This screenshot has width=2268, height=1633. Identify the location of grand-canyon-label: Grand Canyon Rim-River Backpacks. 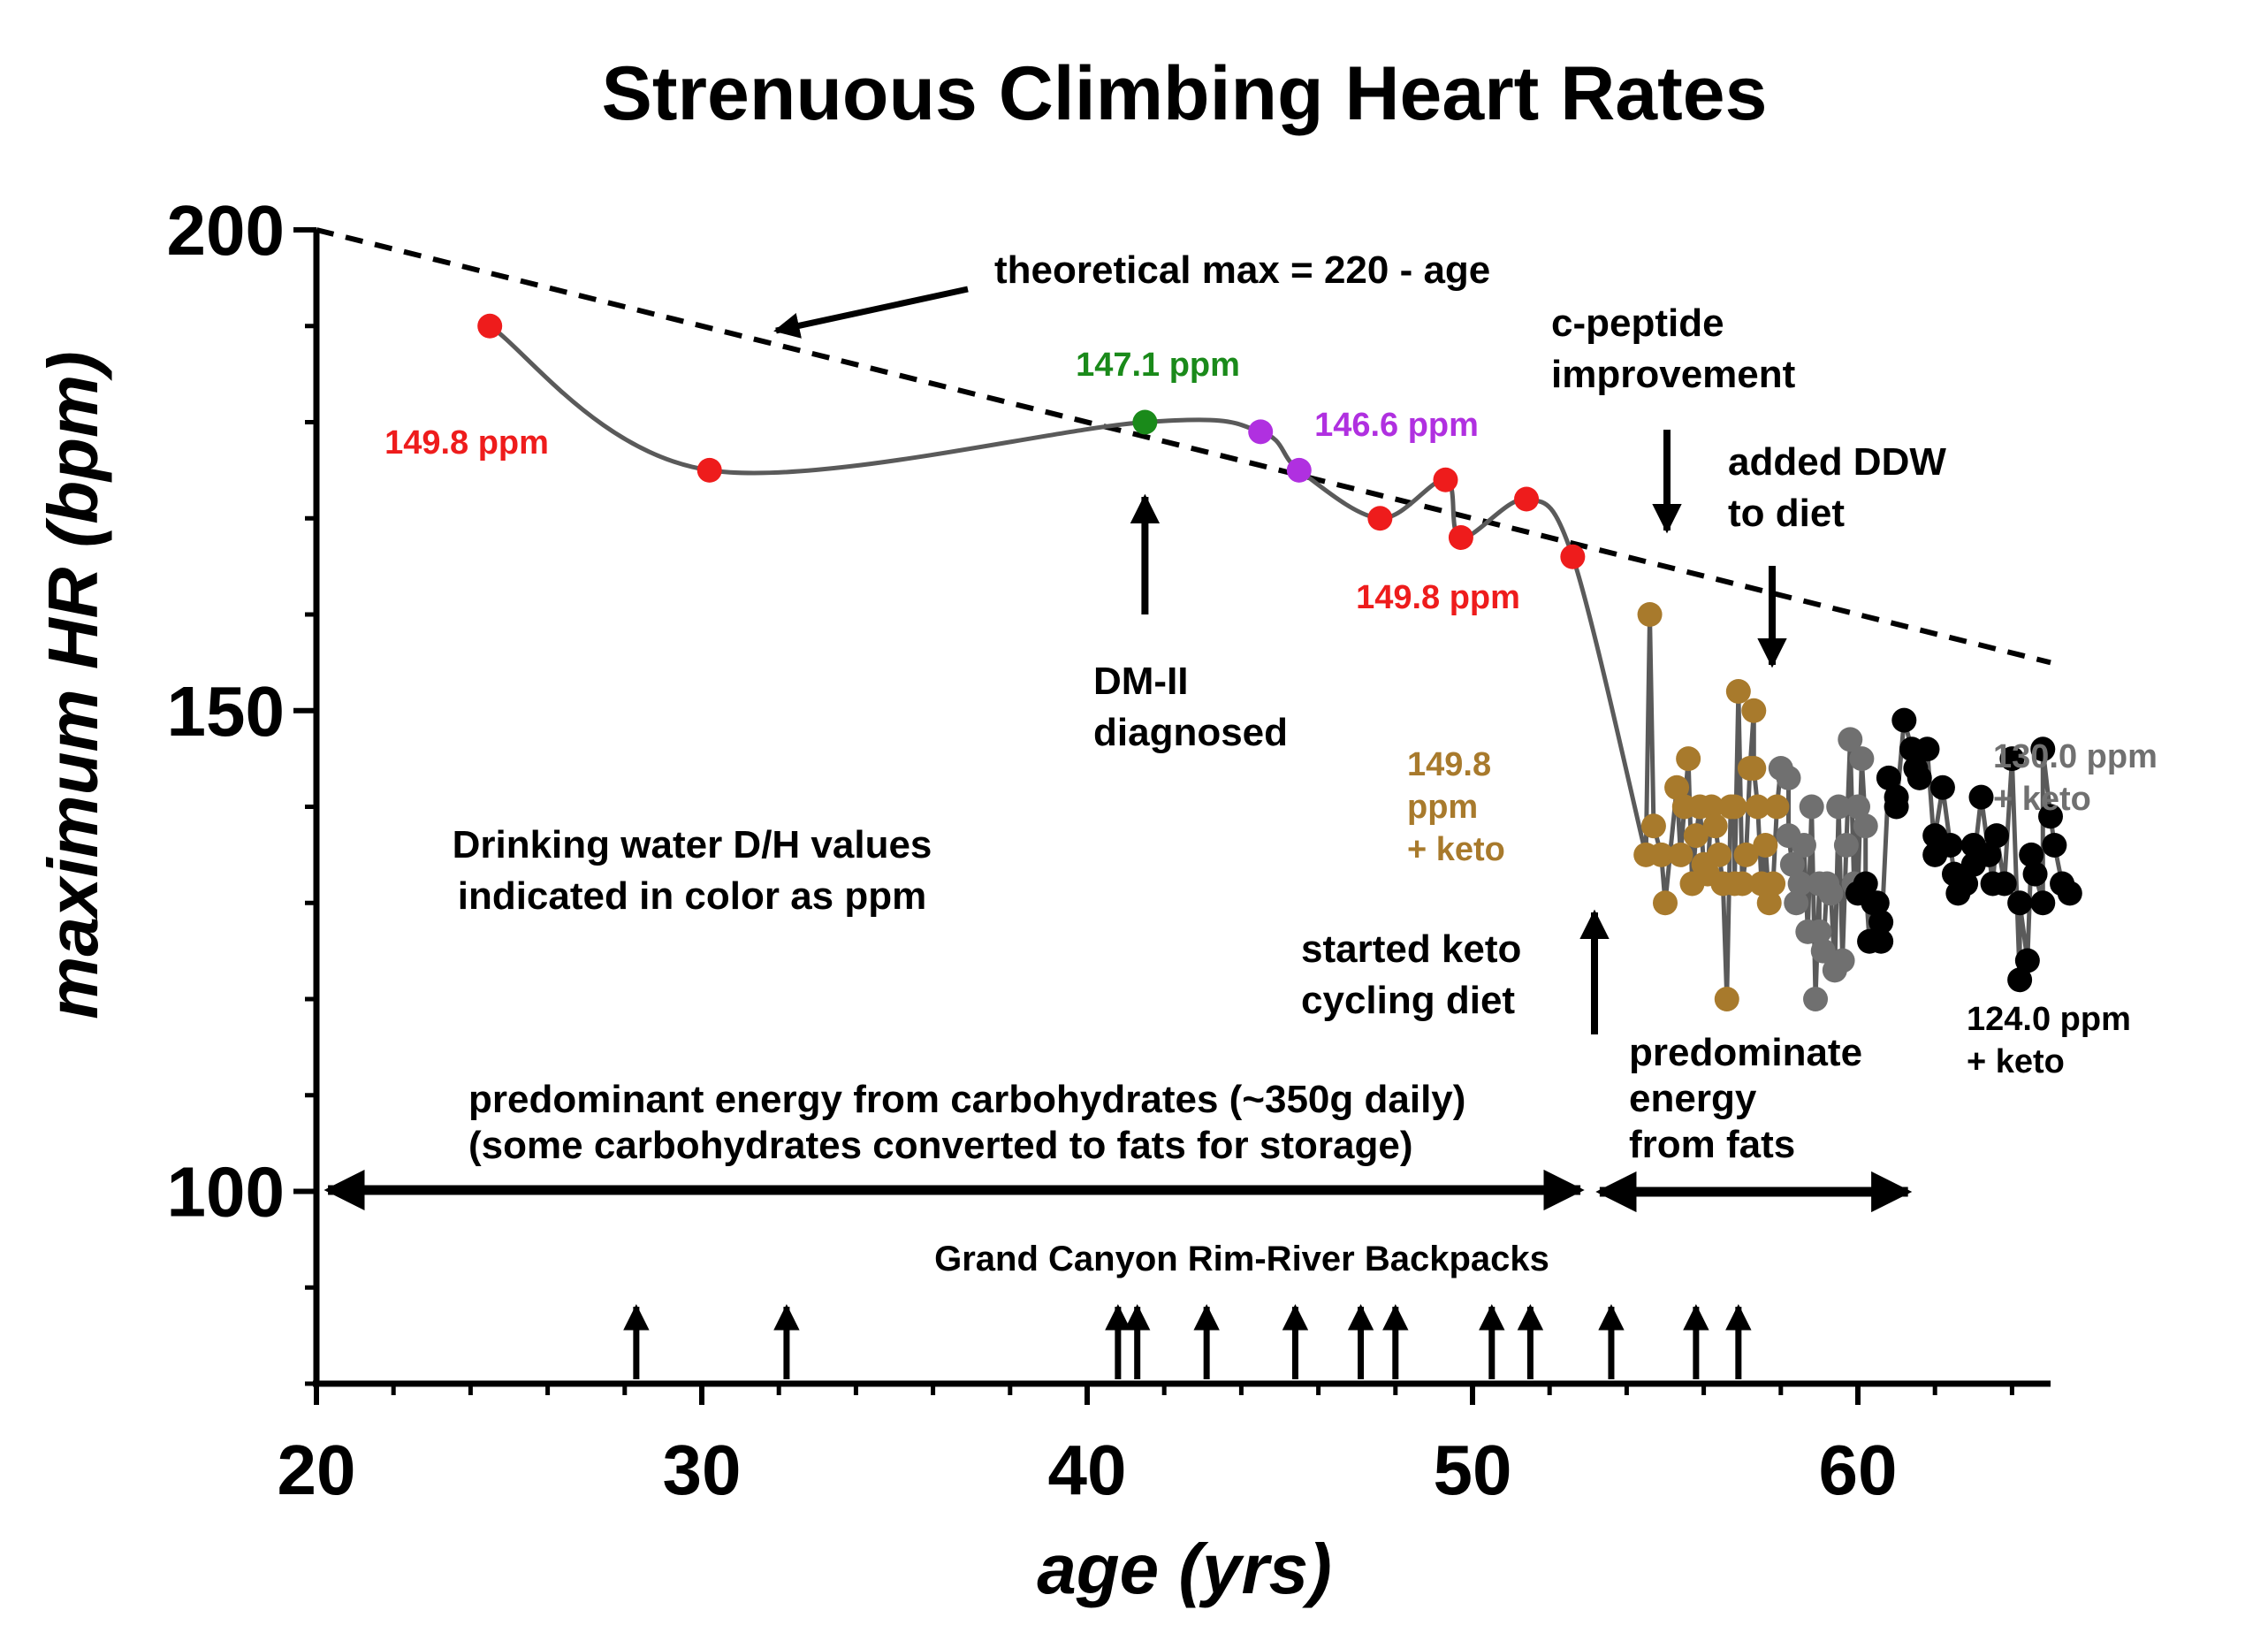
(1242, 1259).